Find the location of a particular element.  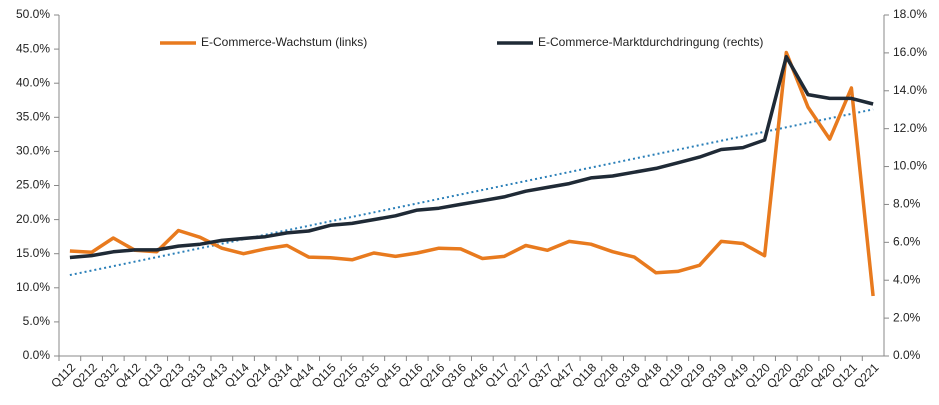

y2-tick-label: 4.0% is located at coordinates (907, 279).